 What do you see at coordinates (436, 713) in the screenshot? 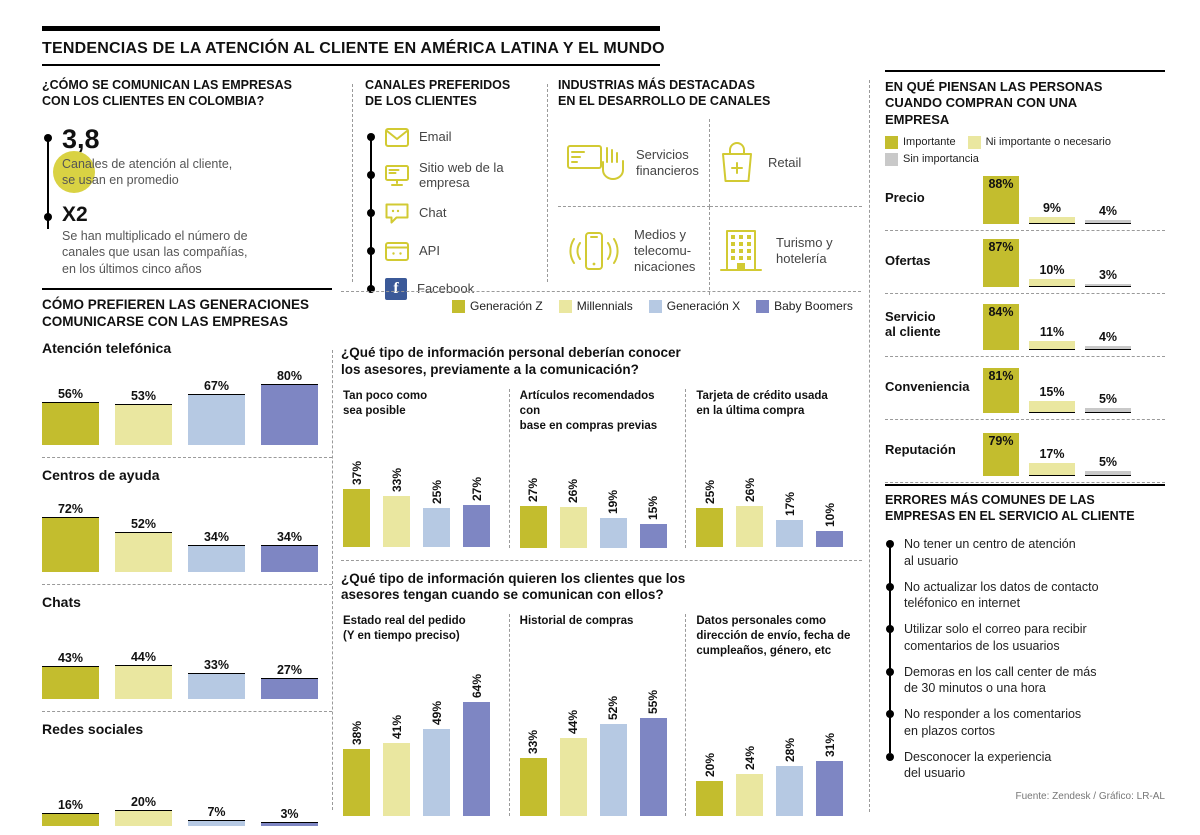
I see `bar-value: 49%` at bounding box center [436, 713].